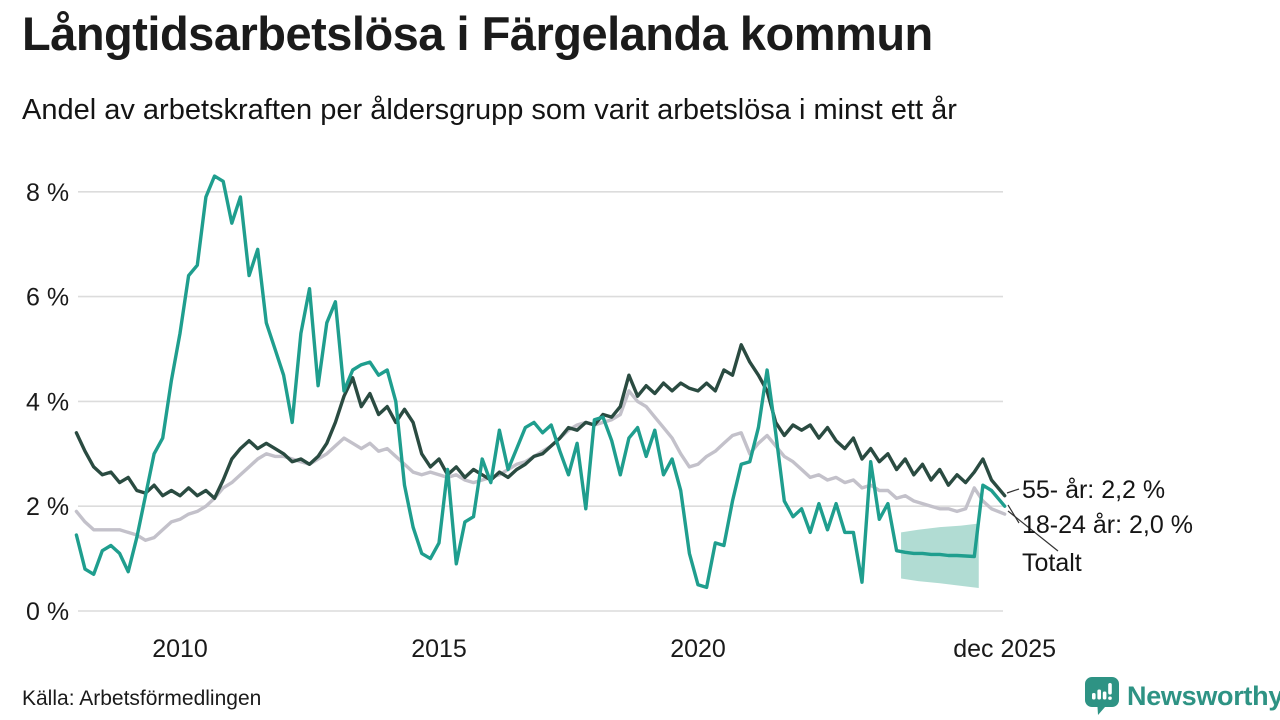 Image resolution: width=1280 pixels, height=720 pixels. Describe the element at coordinates (477, 33) in the screenshot. I see `chart-title: Långtidsarbetslösa i Färgelanda kommun` at that location.